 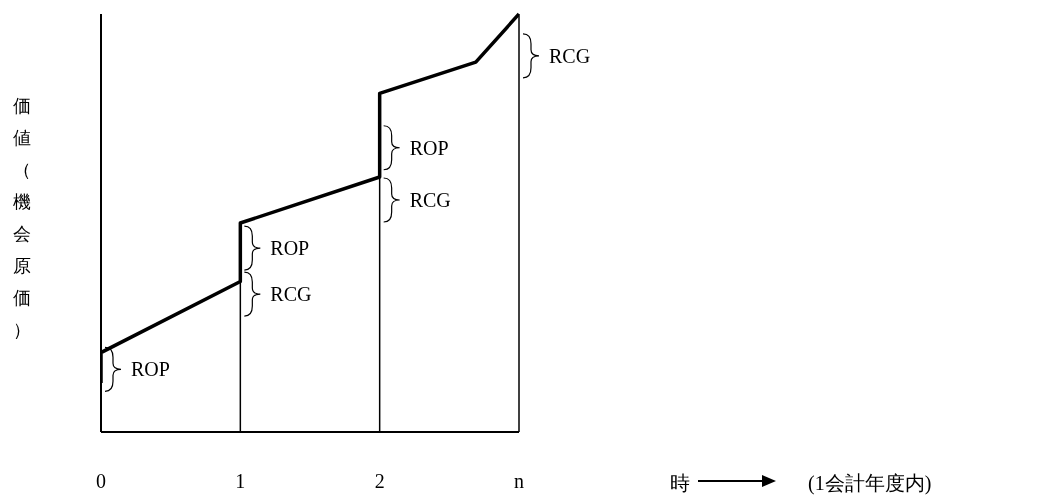 What do you see at coordinates (240, 481) in the screenshot?
I see `x-tick-label: 1` at bounding box center [240, 481].